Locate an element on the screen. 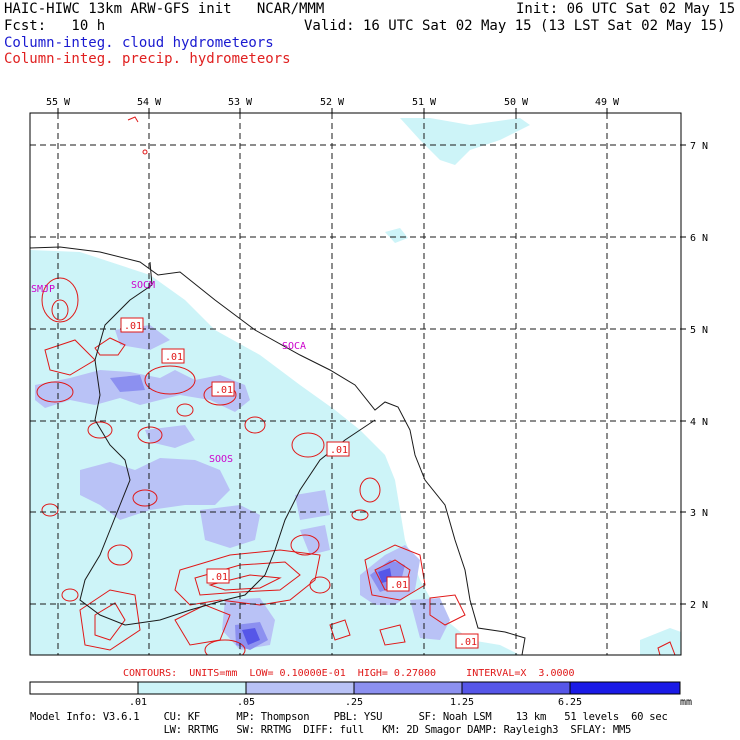 The image size is (740, 740). plot-title: HAIC-HIWC 13km ARW-GFS init NCAR/MMM is located at coordinates (164, 9).